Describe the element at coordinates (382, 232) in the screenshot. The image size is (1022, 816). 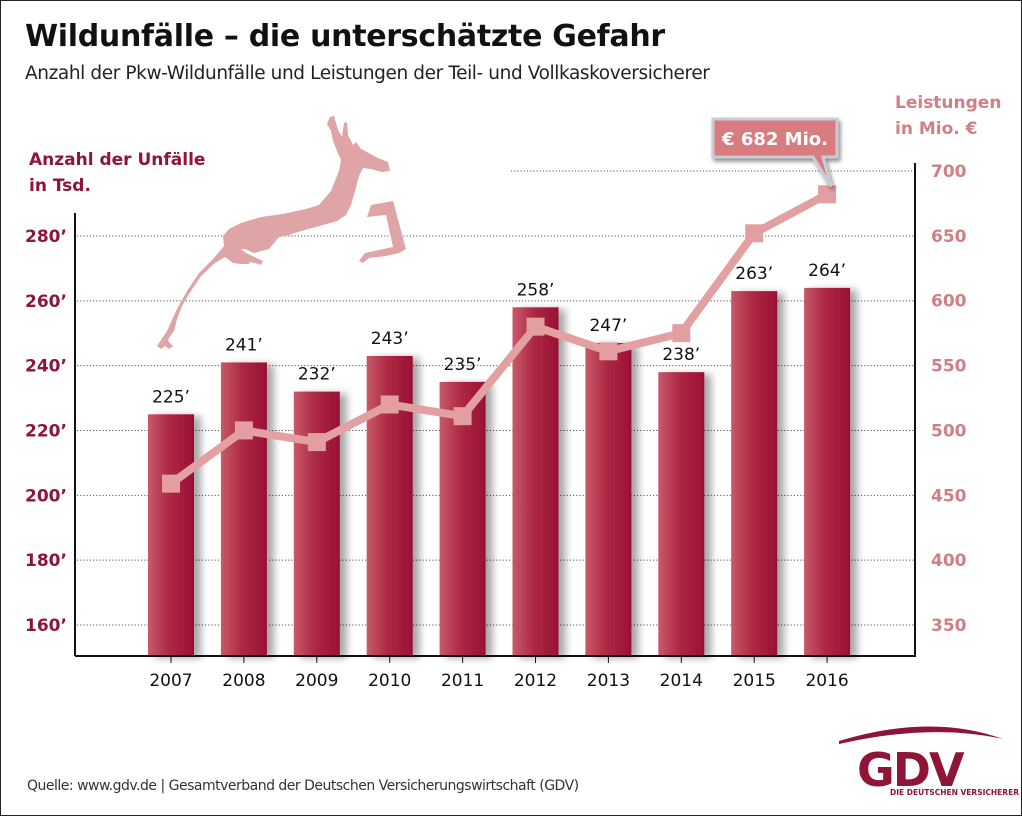
I see `deer-front-leg` at that location.